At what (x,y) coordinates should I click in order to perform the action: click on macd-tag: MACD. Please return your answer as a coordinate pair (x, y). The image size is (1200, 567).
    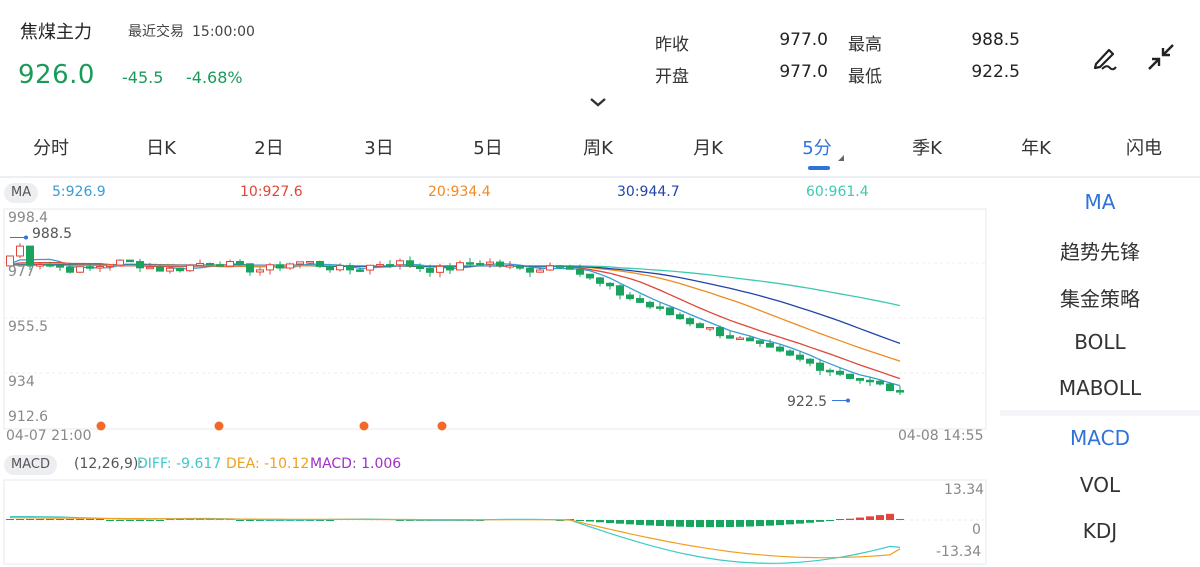
    Looking at the image, I should click on (30, 465).